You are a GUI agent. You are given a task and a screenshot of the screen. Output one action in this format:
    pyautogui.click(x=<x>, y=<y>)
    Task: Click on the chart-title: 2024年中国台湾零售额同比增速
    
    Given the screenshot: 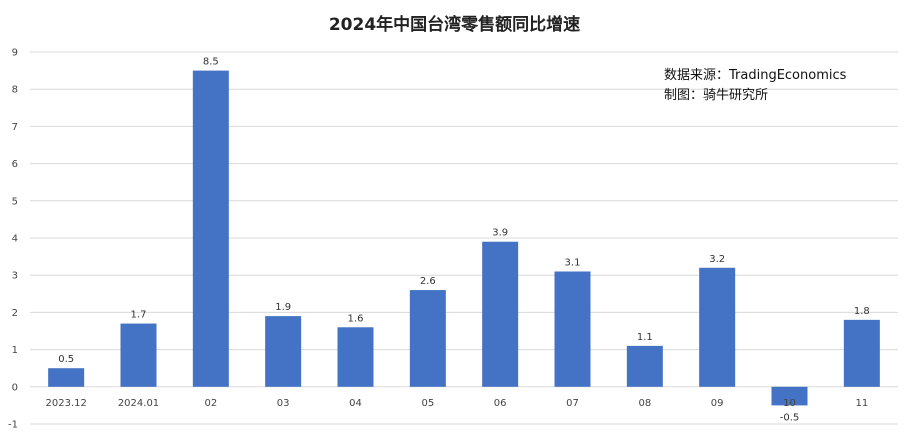 What is the action you would take?
    pyautogui.click(x=454, y=25)
    